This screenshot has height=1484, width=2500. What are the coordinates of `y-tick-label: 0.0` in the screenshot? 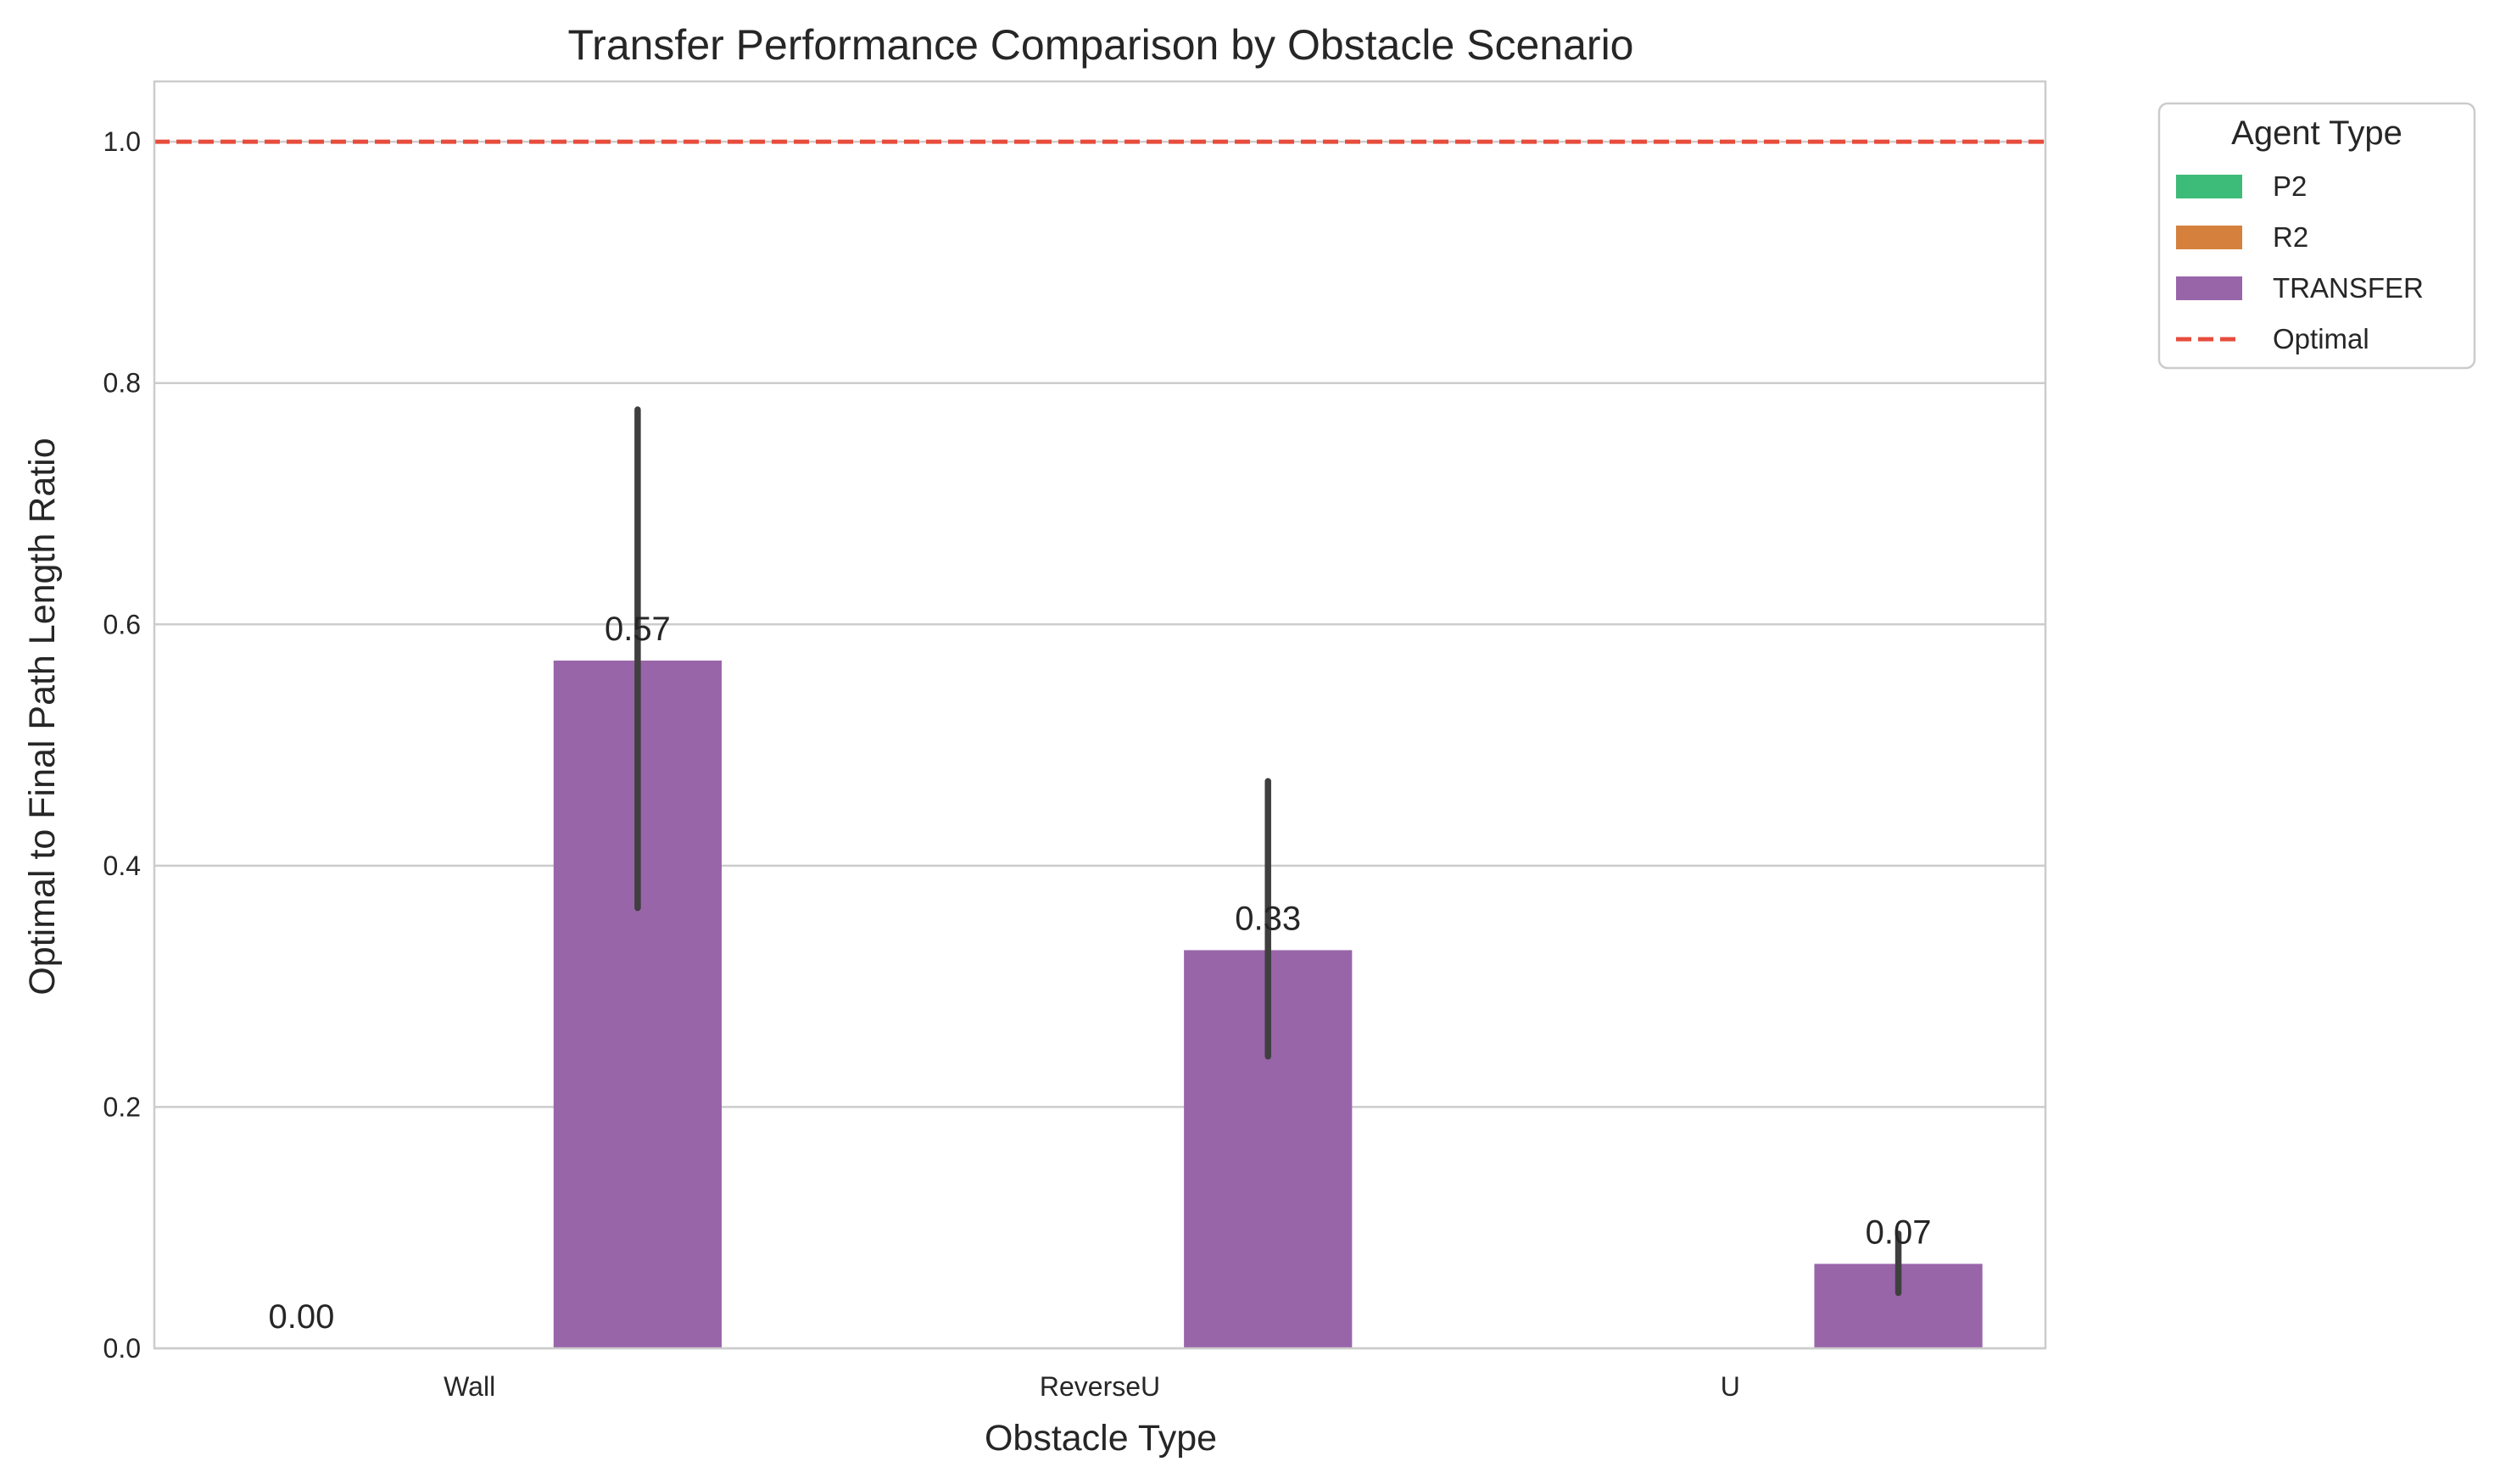 It's located at (122, 1348).